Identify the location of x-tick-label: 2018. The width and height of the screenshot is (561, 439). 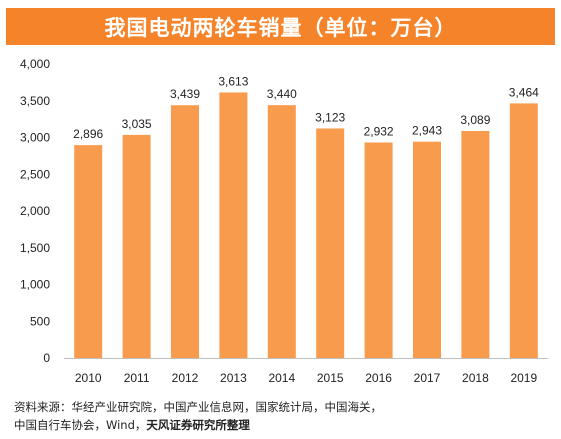
(475, 378).